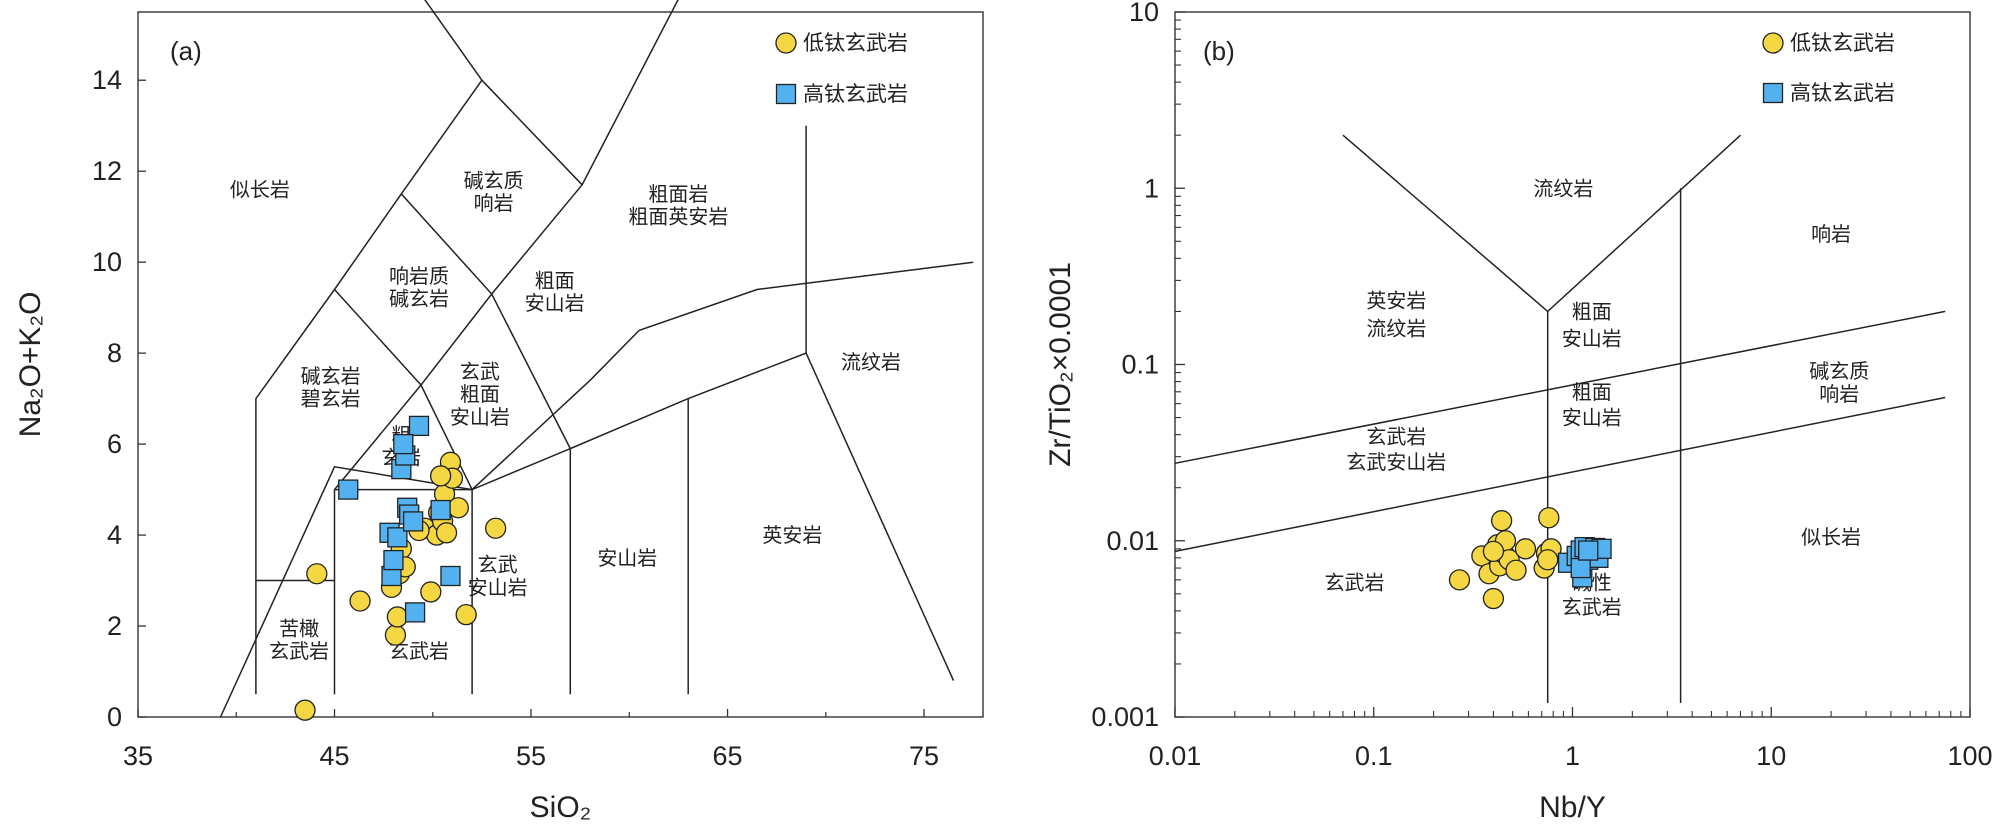 This screenshot has height=825, width=2000. What do you see at coordinates (1842, 43) in the screenshot?
I see `legend-label-low-ti-b: 低钛玄武岩` at bounding box center [1842, 43].